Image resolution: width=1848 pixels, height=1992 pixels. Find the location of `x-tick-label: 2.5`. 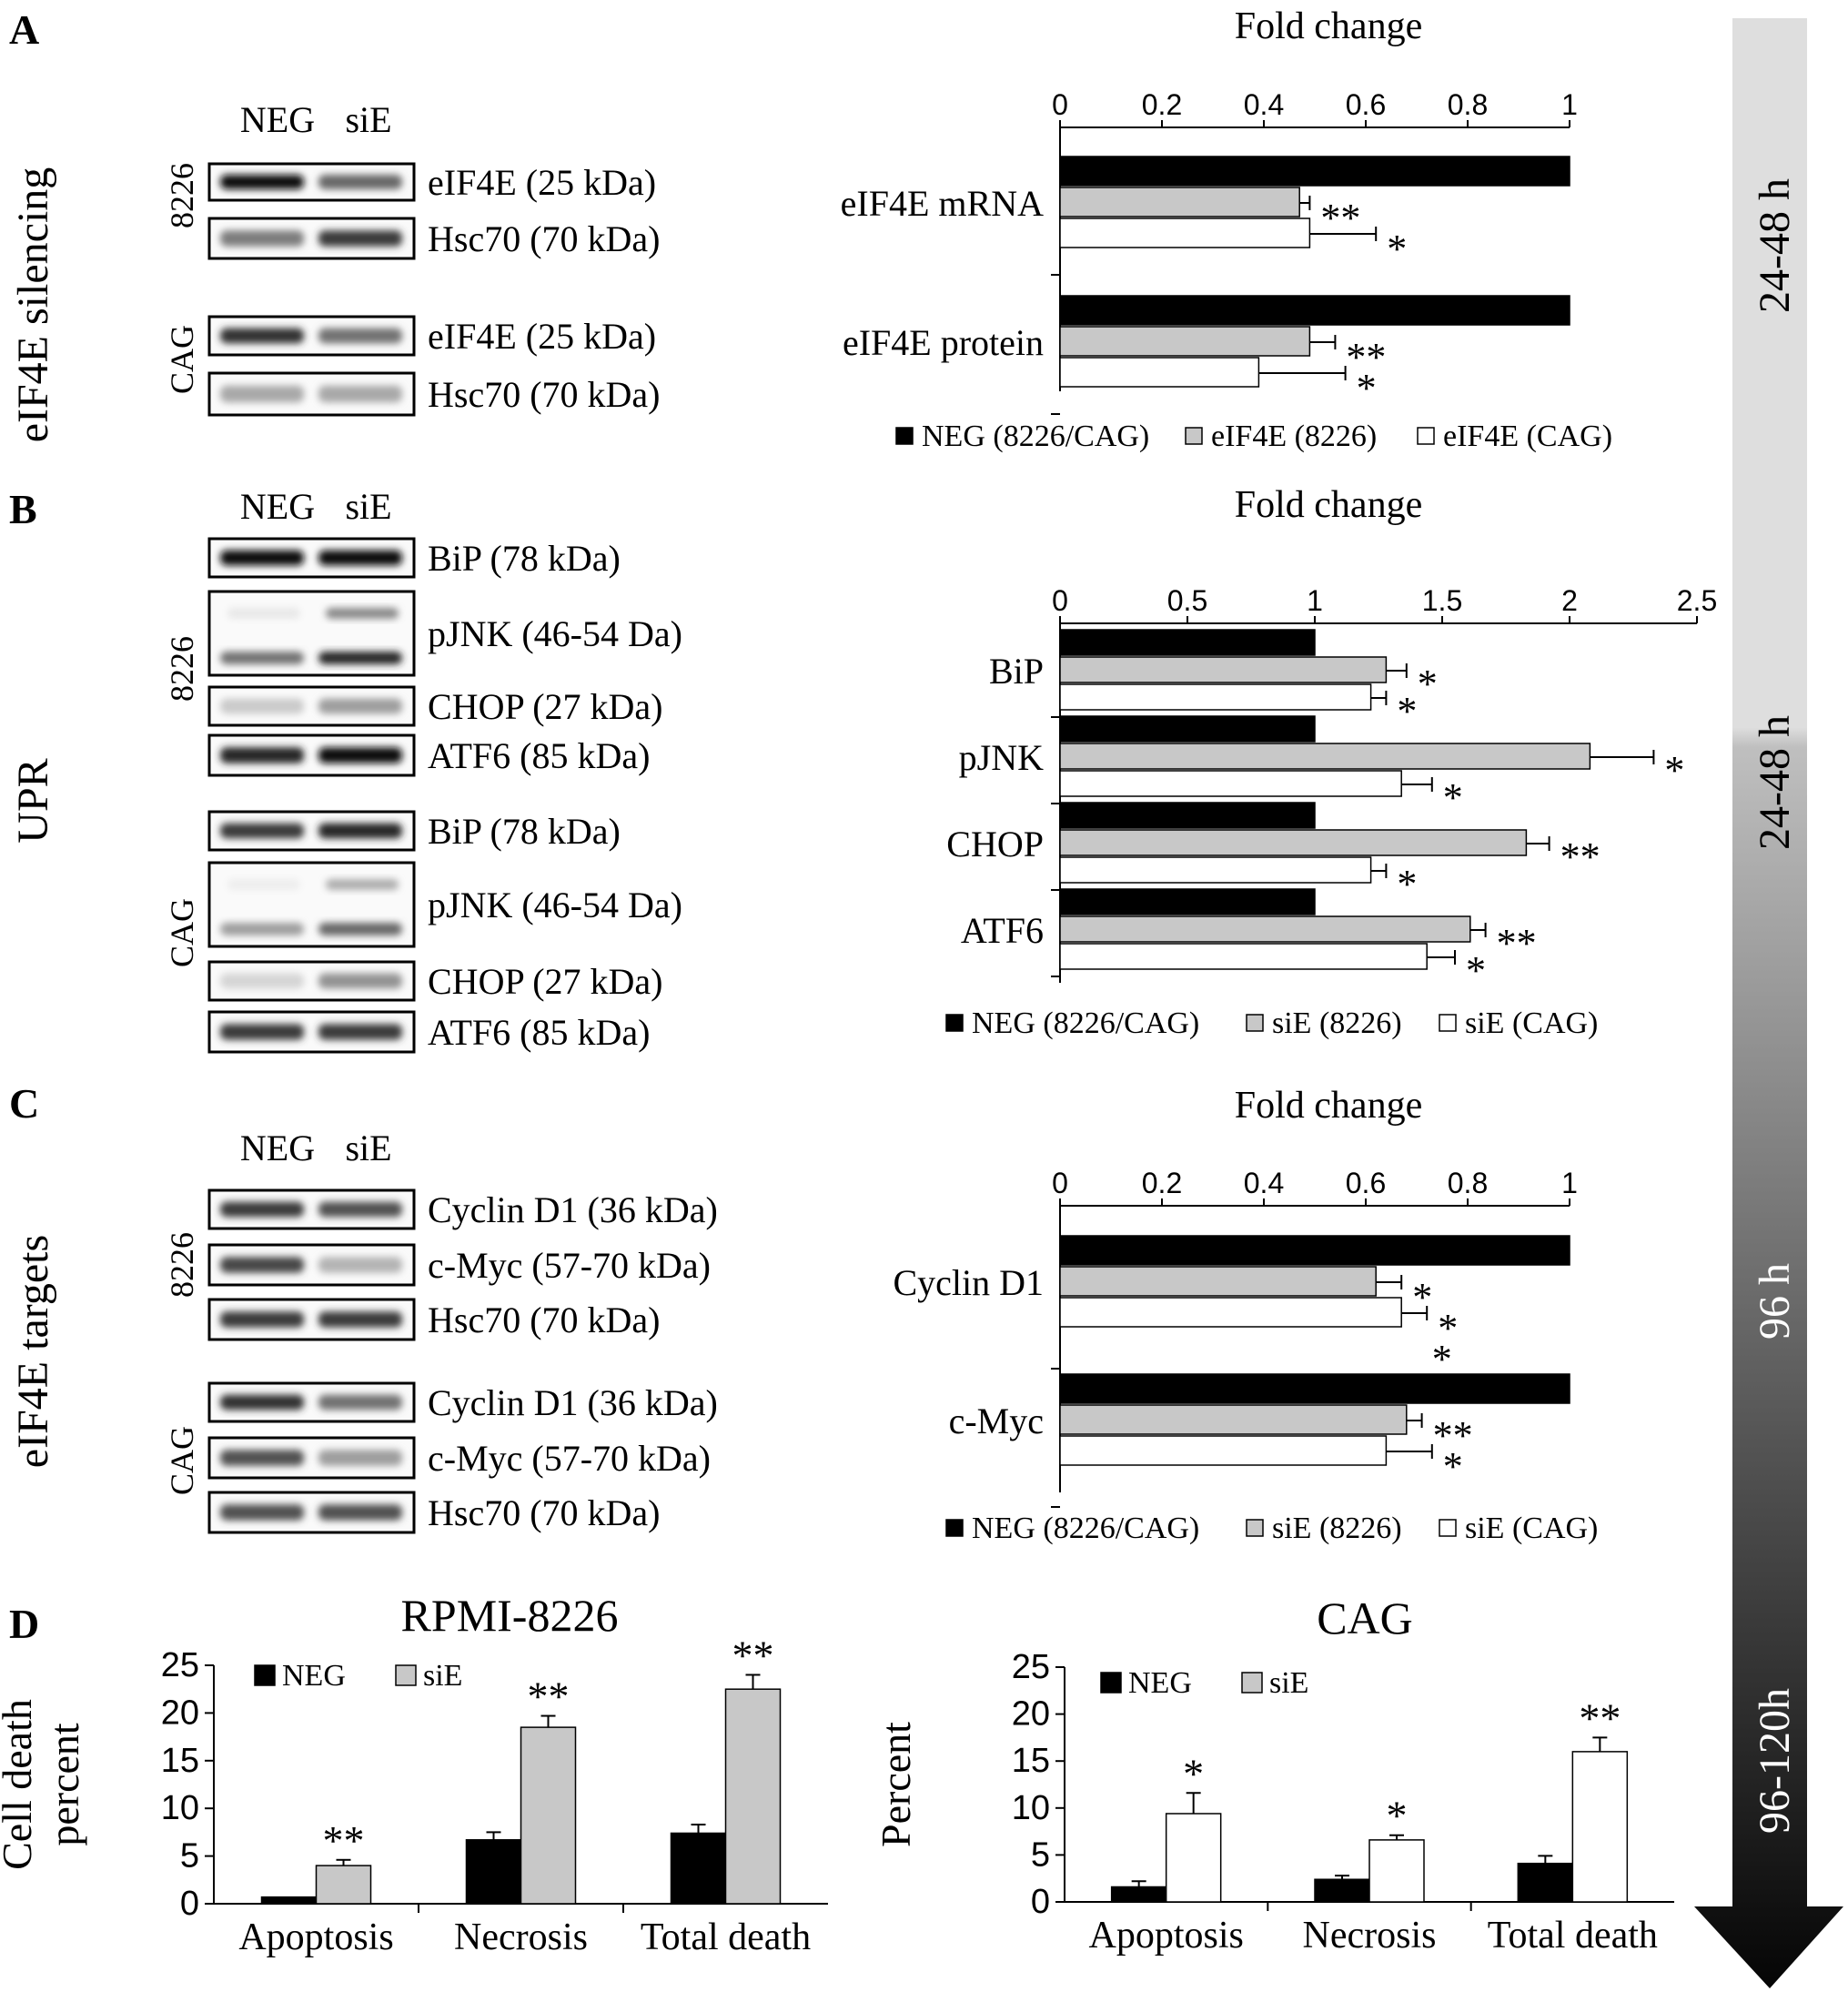

x-tick-label: 2.5 is located at coordinates (1697, 600).